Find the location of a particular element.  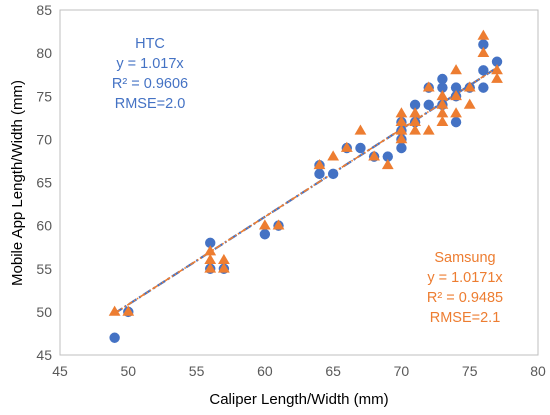

y-tick-label: 70 is located at coordinates (44, 139).